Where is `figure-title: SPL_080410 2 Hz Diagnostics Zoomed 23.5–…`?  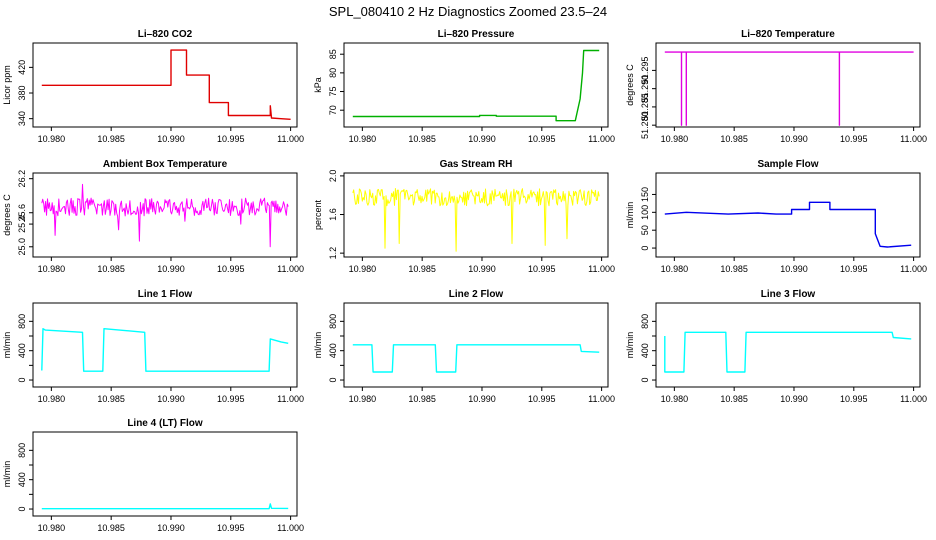 figure-title: SPL_080410 2 Hz Diagnostics Zoomed 23.5–… is located at coordinates (468, 11).